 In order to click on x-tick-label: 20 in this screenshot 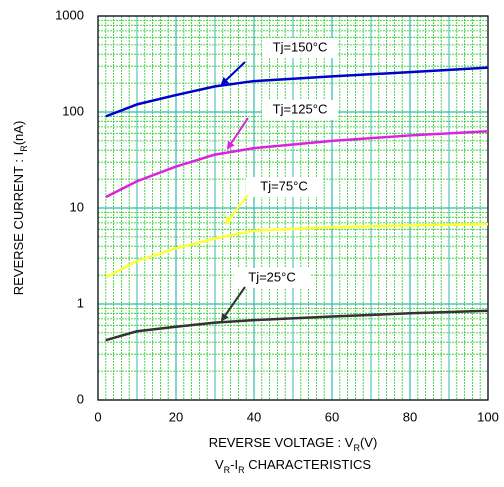, I will do `click(176, 416)`.